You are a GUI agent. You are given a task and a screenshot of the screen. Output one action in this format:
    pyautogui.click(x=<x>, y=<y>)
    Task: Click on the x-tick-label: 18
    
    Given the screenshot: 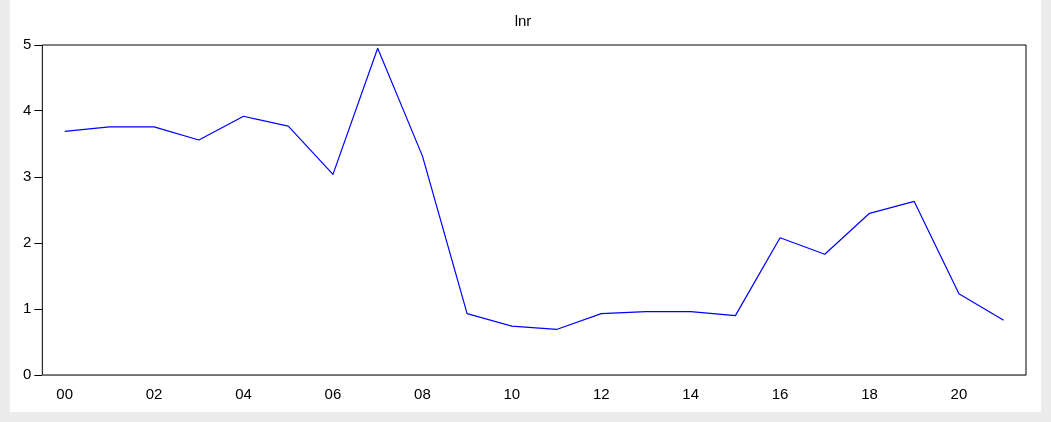 What is the action you would take?
    pyautogui.click(x=869, y=394)
    